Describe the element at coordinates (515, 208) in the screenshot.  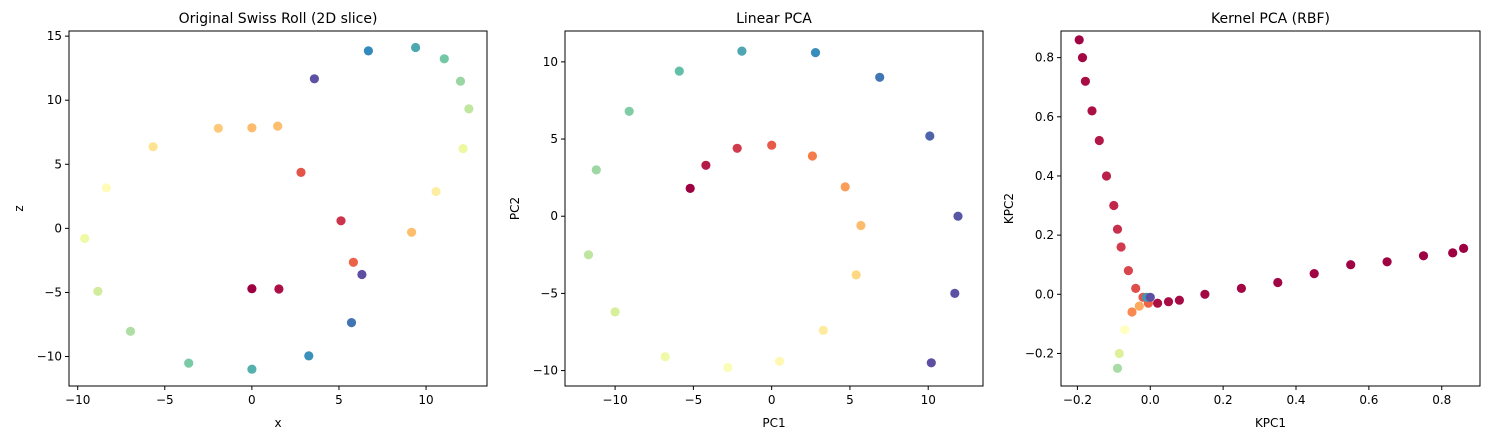
I see `y-axis-label: PC2` at that location.